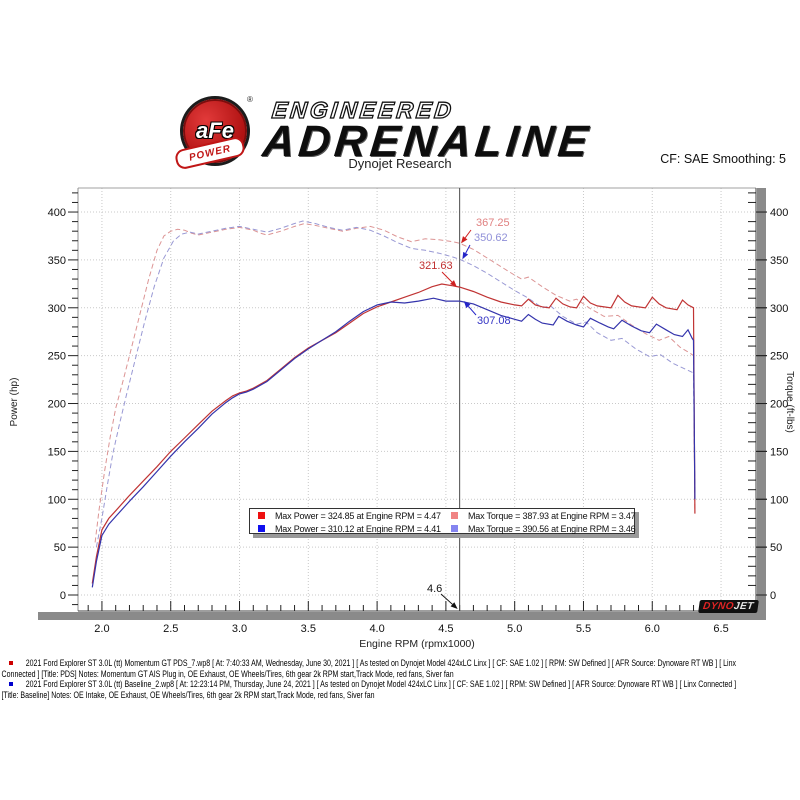 This screenshot has height=800, width=800. What do you see at coordinates (446, 599) in the screenshot?
I see `cursor-arrow` at bounding box center [446, 599].